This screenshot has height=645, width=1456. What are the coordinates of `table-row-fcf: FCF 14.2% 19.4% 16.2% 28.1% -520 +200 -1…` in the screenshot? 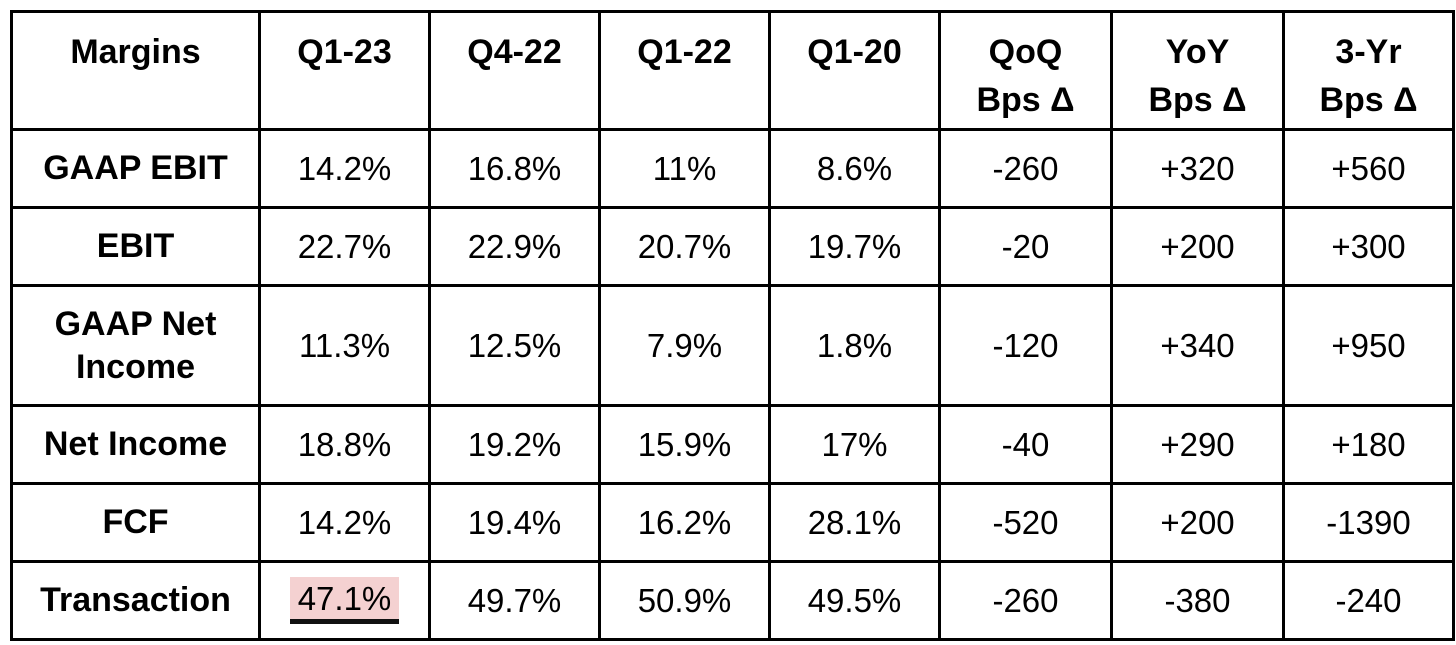 It's located at (732, 522).